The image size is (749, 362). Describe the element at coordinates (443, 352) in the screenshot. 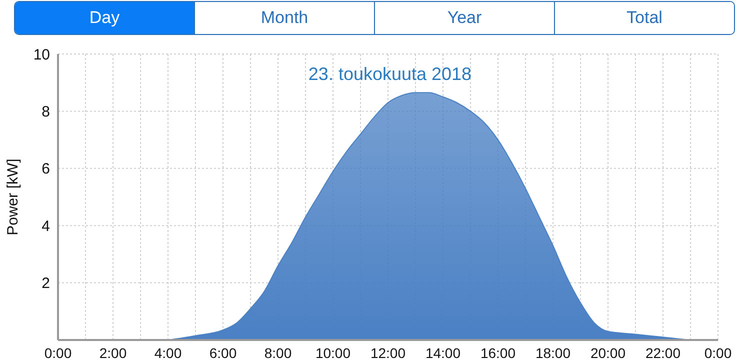

I see `x-tick-label: 14:00` at that location.